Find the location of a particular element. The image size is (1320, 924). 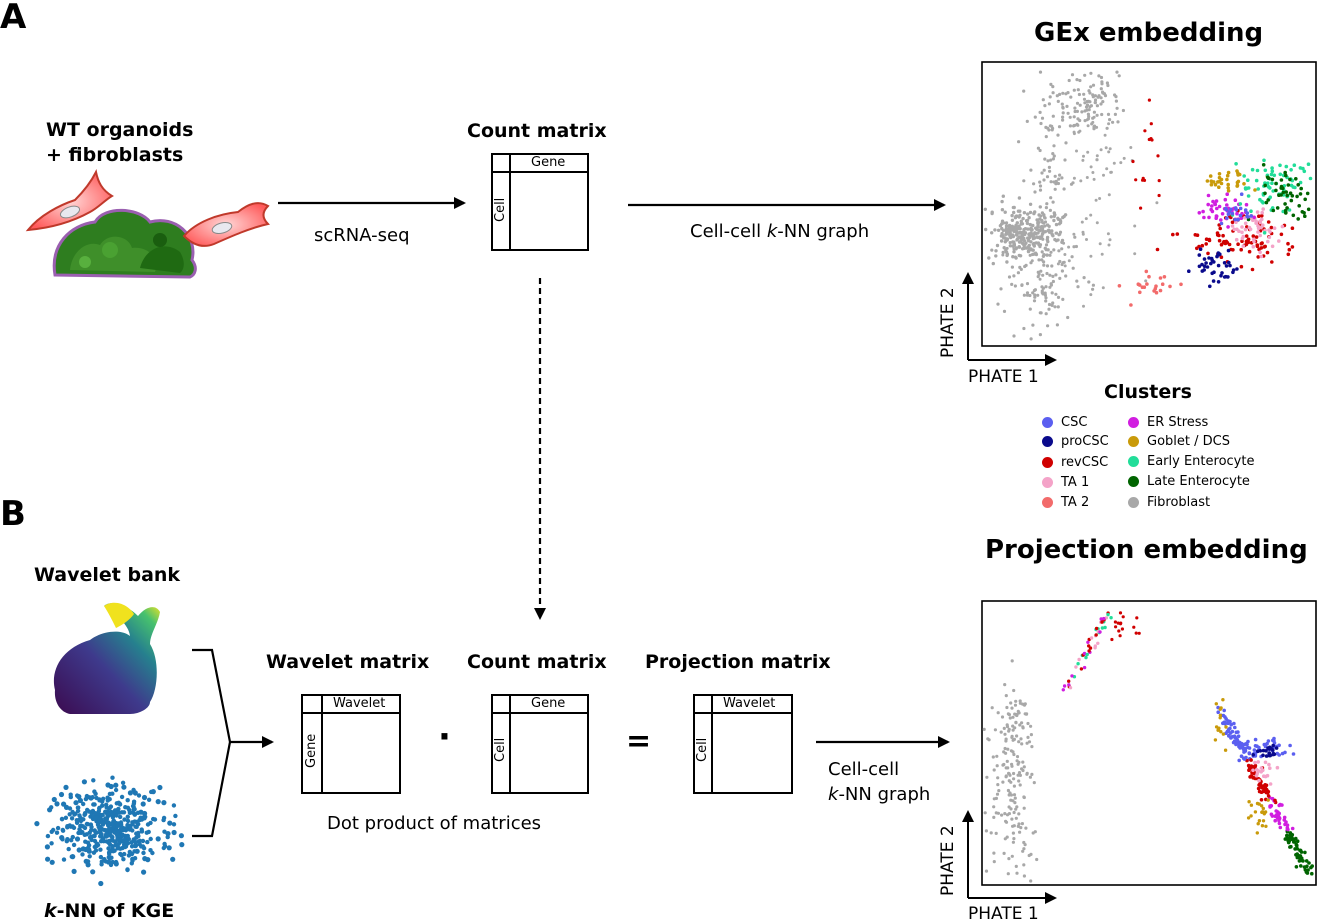

legend-label: proCSC is located at coordinates (1085, 441).